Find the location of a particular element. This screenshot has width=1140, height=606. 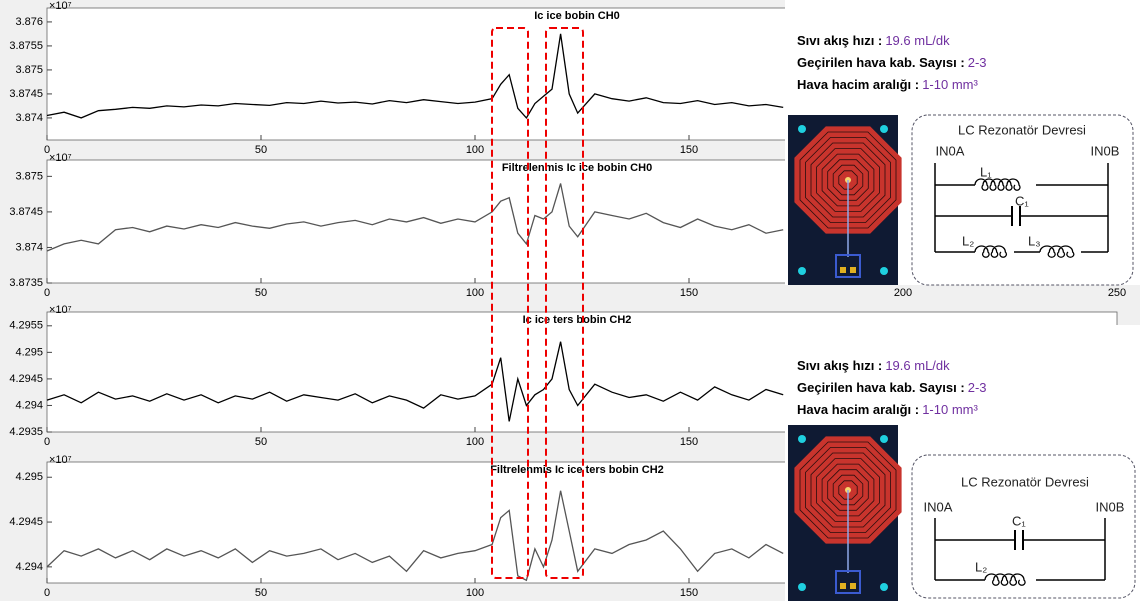

chart-title: Filtrelenmis Ic ice ters bobin CH2 is located at coordinates (577, 470).